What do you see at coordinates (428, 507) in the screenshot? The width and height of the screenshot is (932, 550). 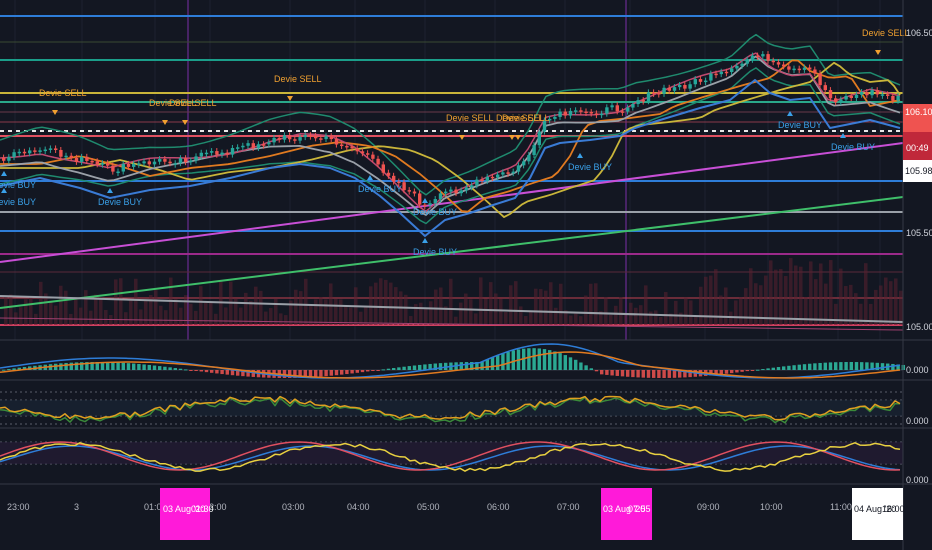 I see `time-tick-label: 05:00` at bounding box center [428, 507].